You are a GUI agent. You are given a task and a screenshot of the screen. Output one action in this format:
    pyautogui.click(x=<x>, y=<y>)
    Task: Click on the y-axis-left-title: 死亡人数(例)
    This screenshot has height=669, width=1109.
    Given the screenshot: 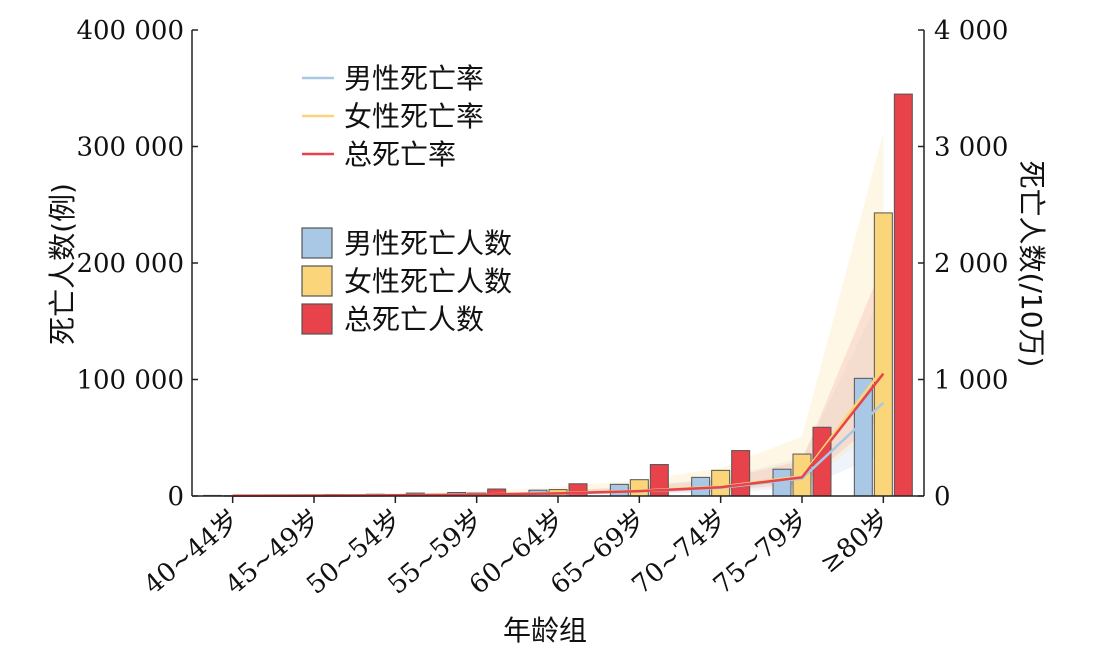 What is the action you would take?
    pyautogui.click(x=62, y=264)
    